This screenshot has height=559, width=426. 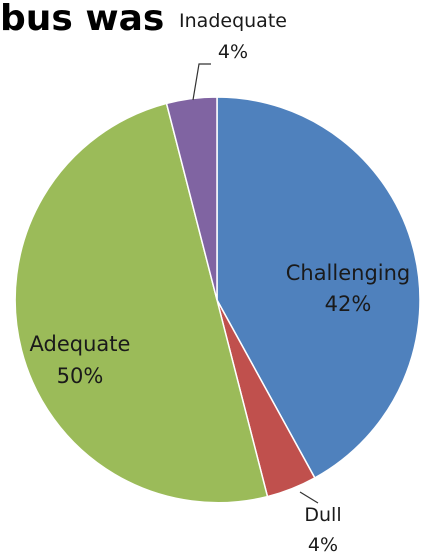 I want to click on slice-label-inadequate: Inadequate, so click(x=233, y=21).